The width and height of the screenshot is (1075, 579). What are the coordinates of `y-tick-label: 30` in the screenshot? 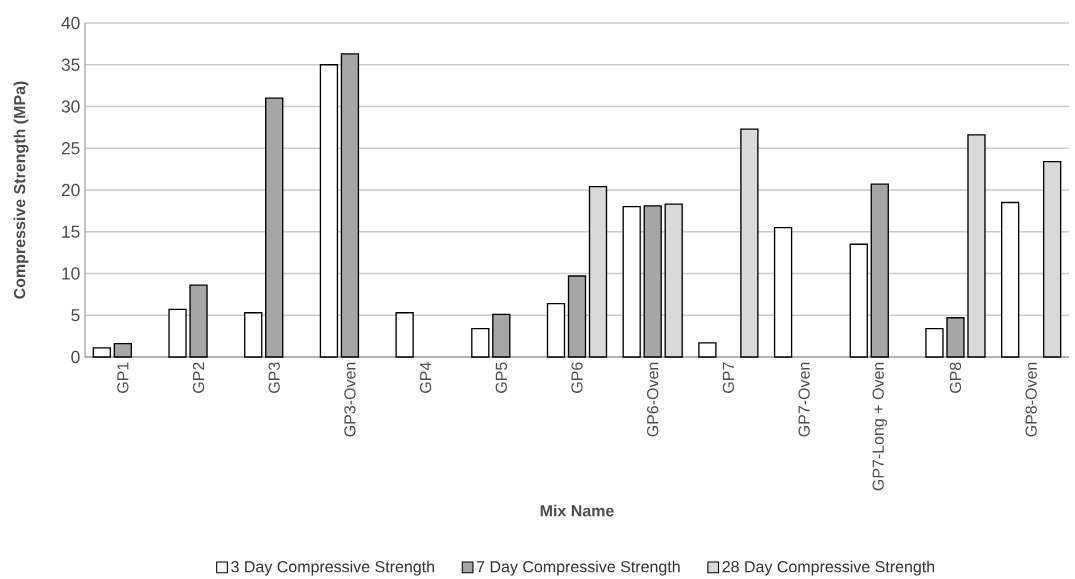 It's located at (70, 106).